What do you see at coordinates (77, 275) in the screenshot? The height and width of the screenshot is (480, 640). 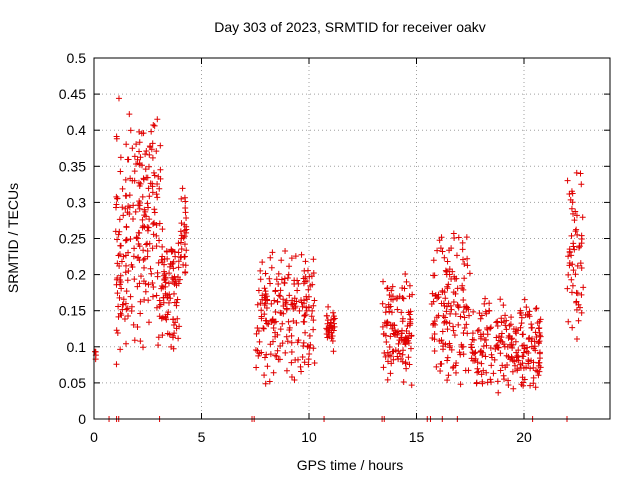 I see `y-tick-label: 0.2` at bounding box center [77, 275].